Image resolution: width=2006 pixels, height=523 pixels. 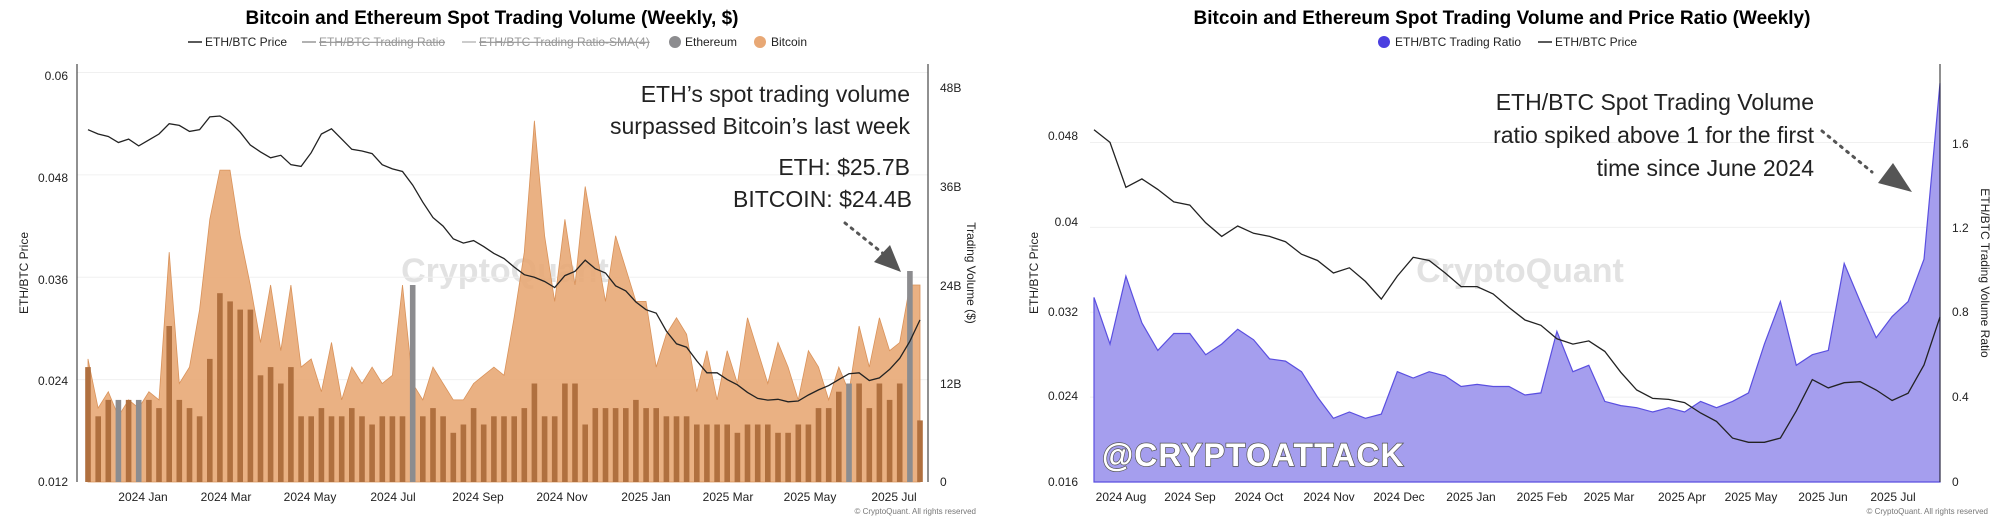 What do you see at coordinates (950, 88) in the screenshot?
I see `y2-tick-label: 48B` at bounding box center [950, 88].